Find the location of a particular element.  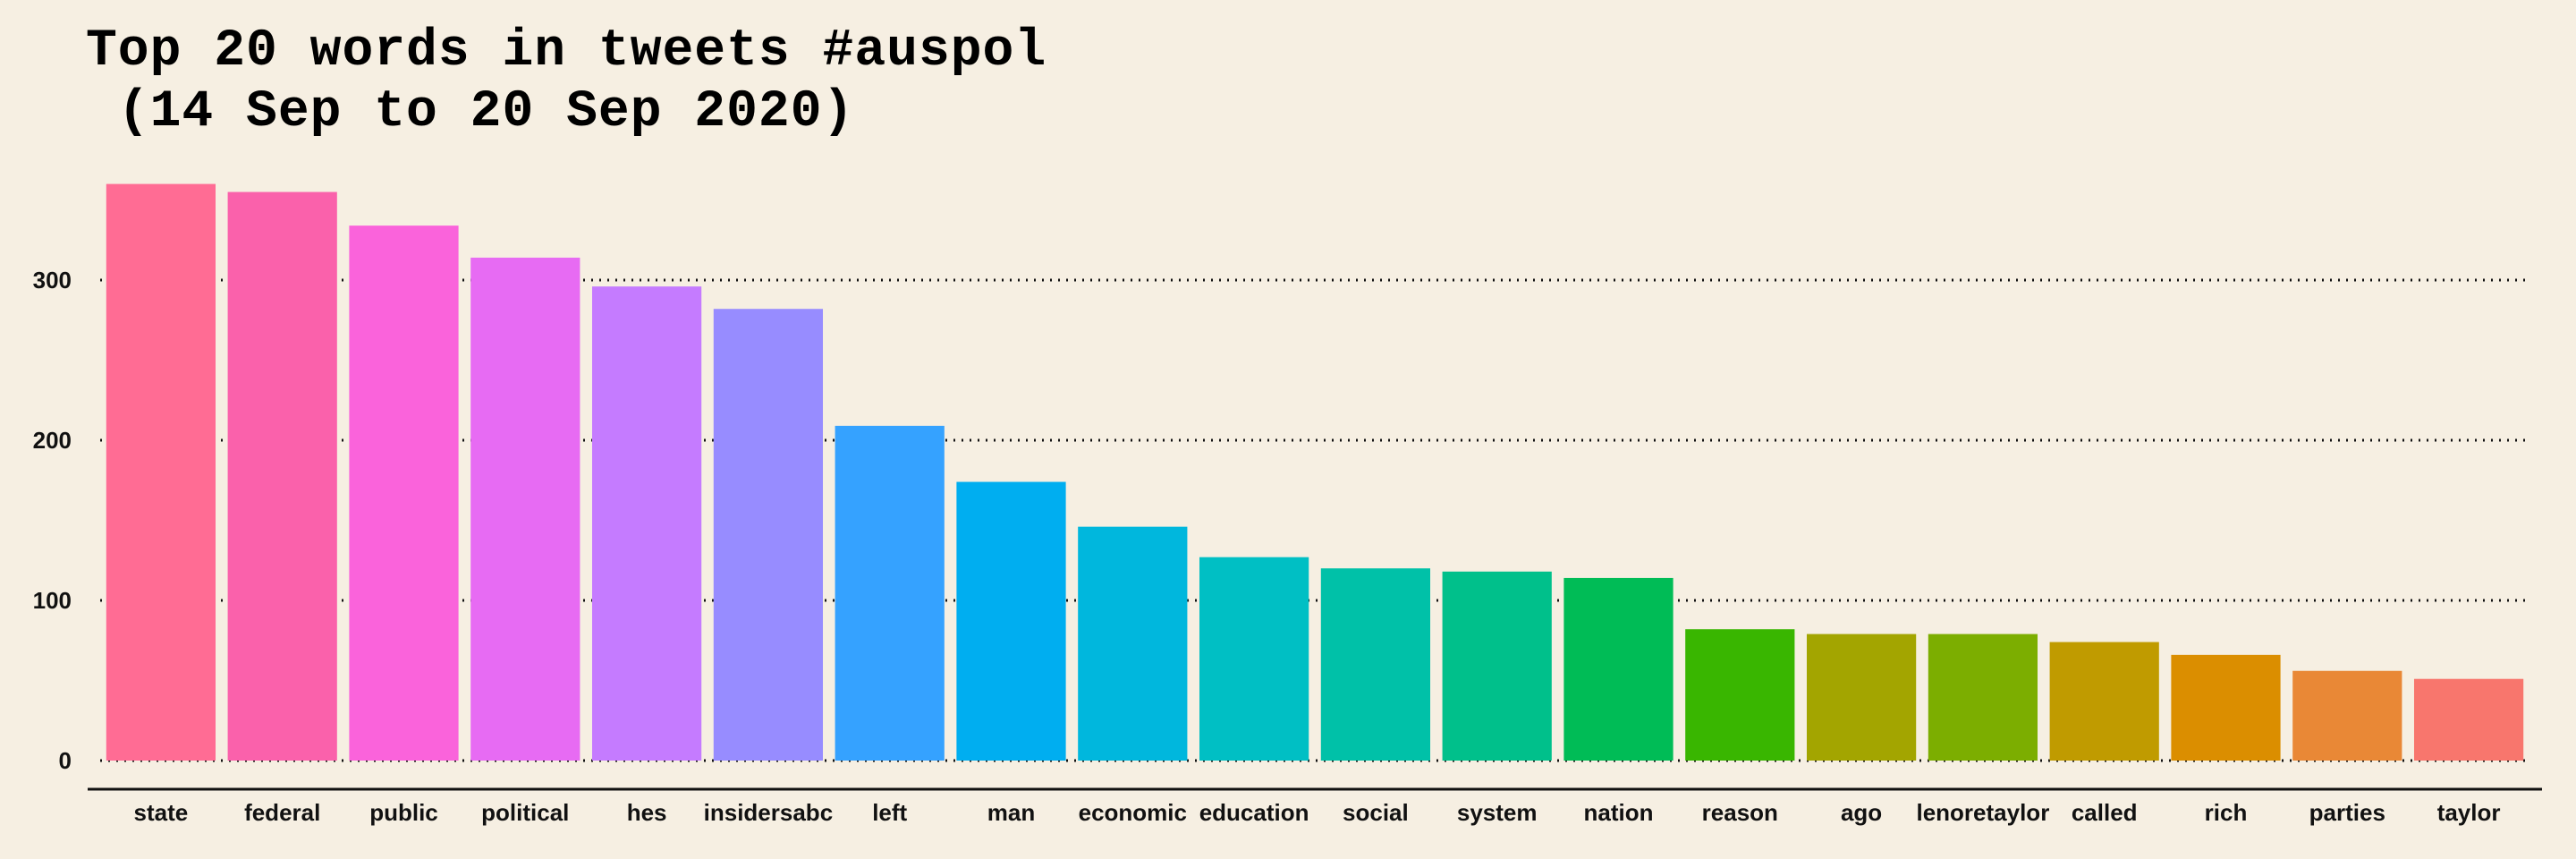

bar-taylor is located at coordinates (2468, 719).